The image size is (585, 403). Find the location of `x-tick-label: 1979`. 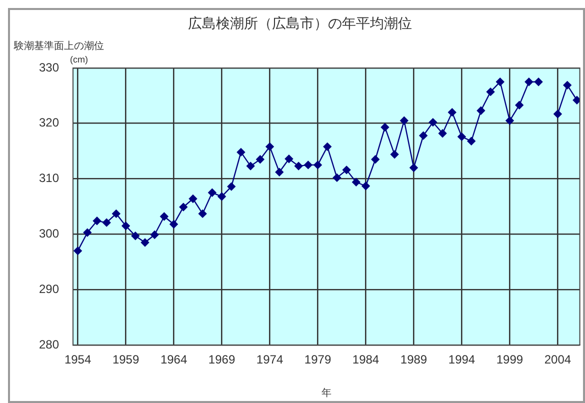

x-tick-label: 1979 is located at coordinates (318, 359).